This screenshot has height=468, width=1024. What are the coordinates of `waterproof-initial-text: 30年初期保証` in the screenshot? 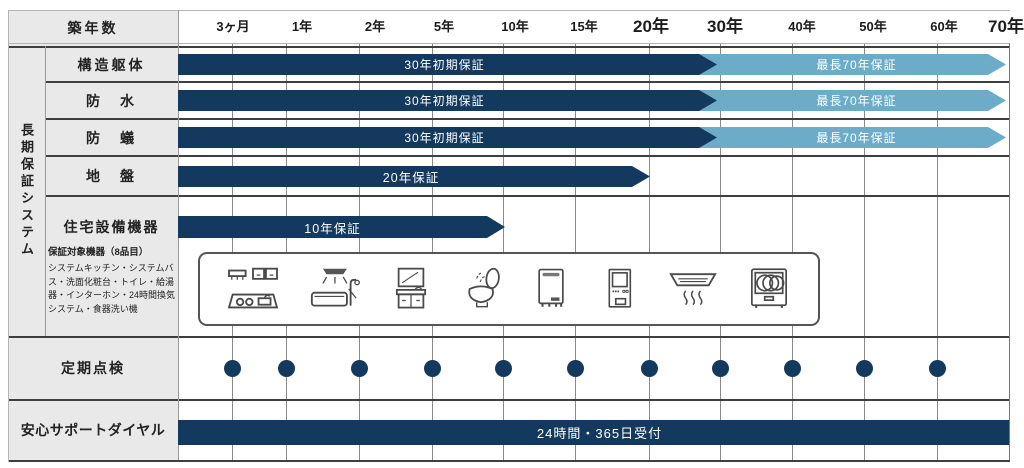 It's located at (444, 101).